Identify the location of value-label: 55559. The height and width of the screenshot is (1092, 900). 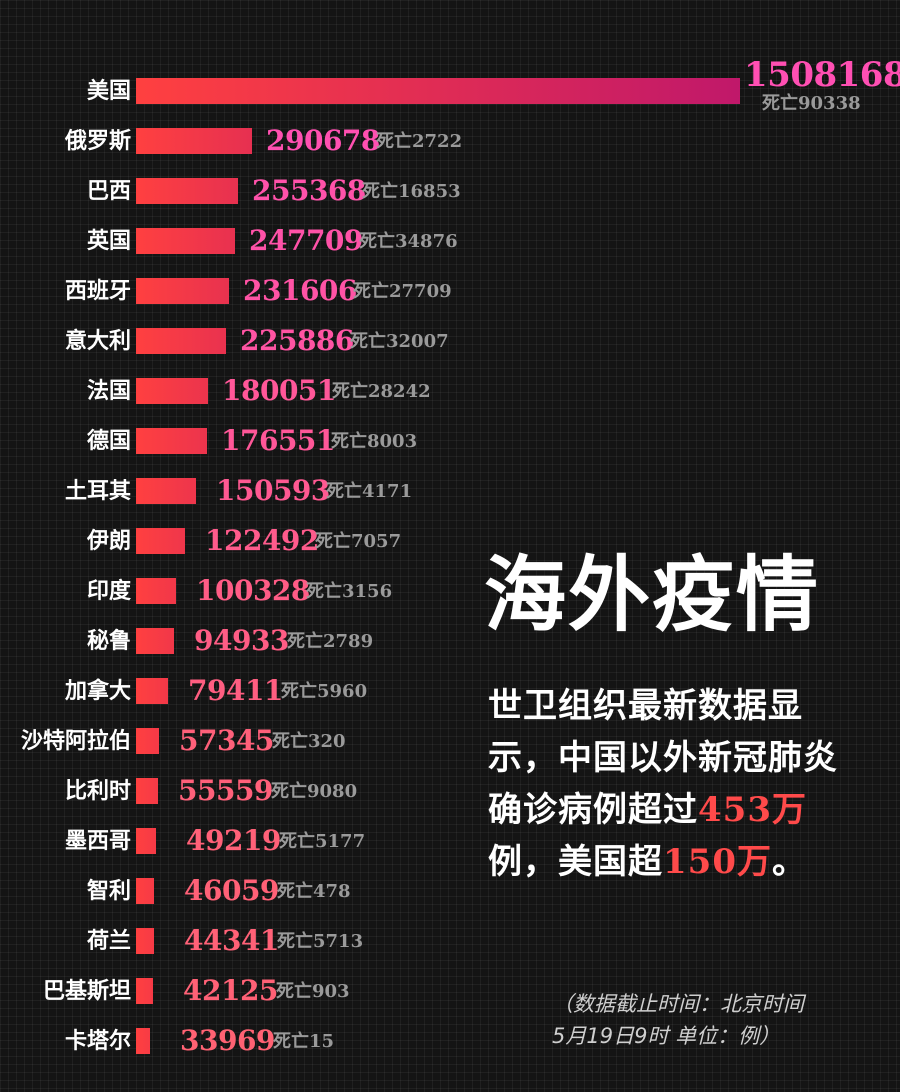
(225, 790).